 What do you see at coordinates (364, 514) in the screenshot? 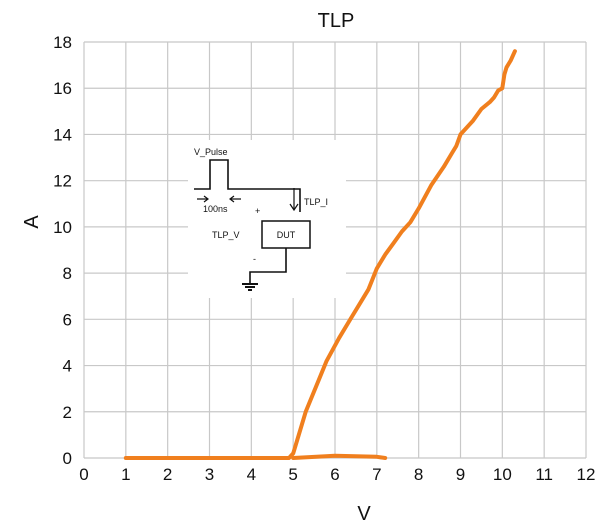
I see `x-axis-title: V` at bounding box center [364, 514].